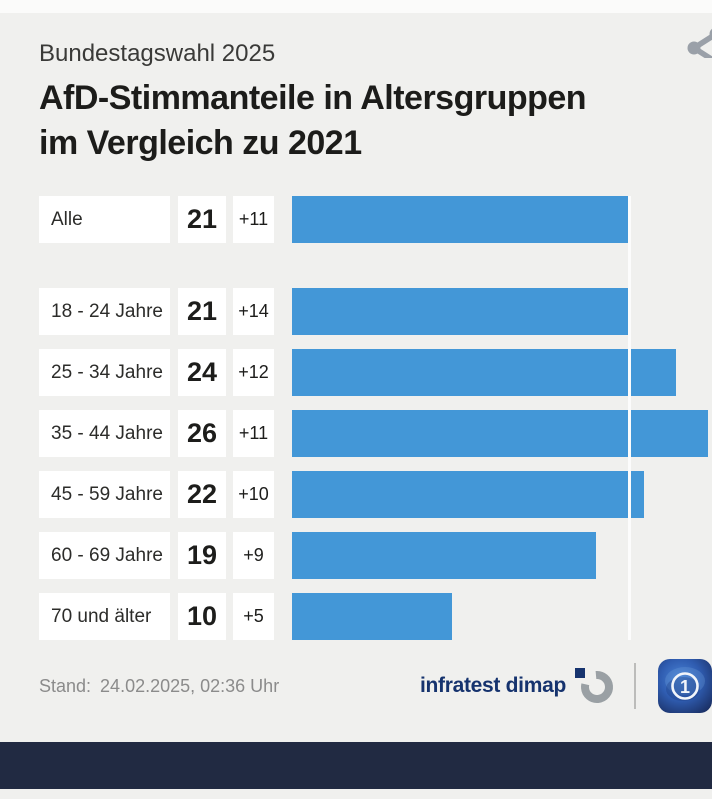 This screenshot has width=712, height=799. What do you see at coordinates (594, 686) in the screenshot?
I see `infratest-dimap-mark-icon` at bounding box center [594, 686].